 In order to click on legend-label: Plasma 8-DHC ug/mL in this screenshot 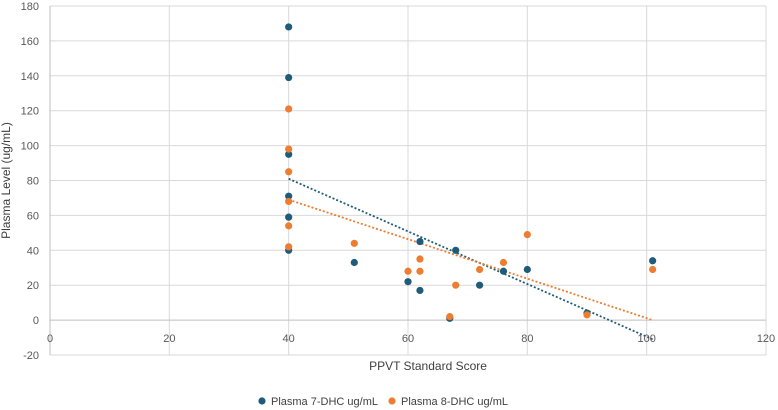, I will do `click(454, 402)`.